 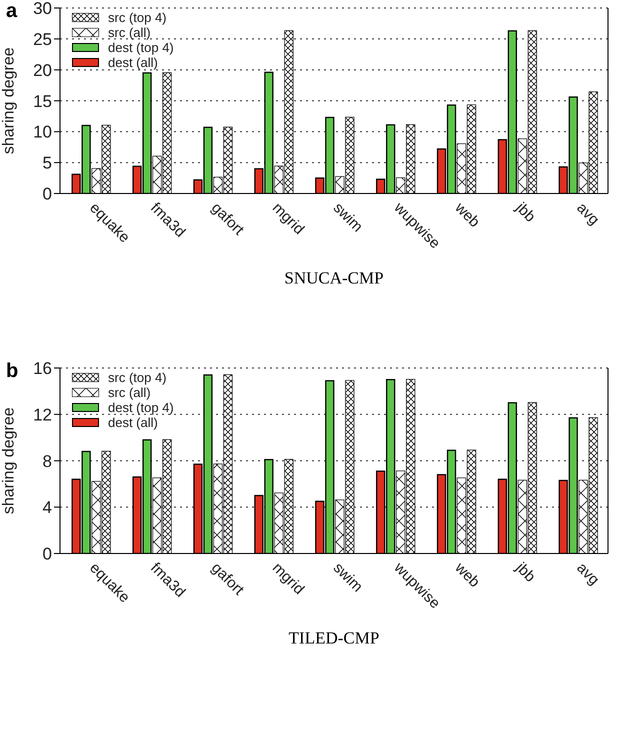 What do you see at coordinates (42, 132) in the screenshot?
I see `y-tick-label: 10` at bounding box center [42, 132].